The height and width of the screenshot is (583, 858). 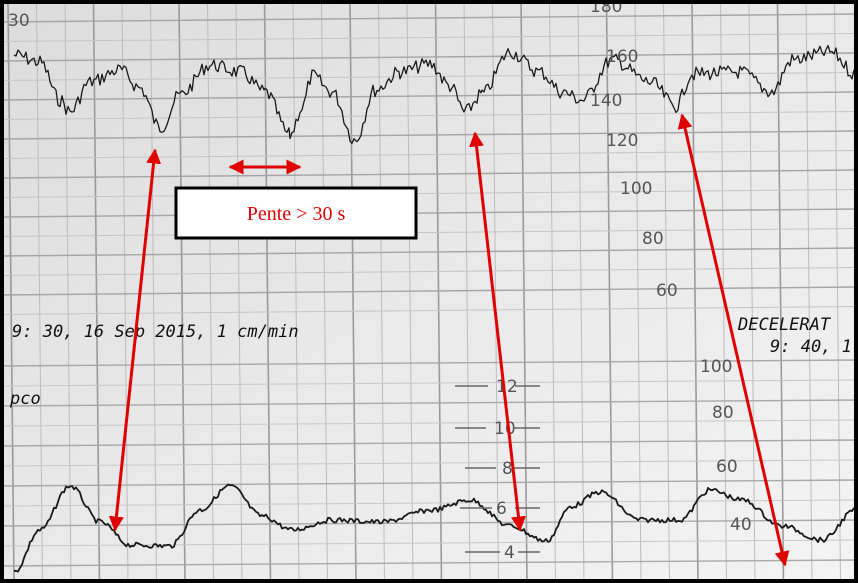 What do you see at coordinates (155, 332) in the screenshot?
I see `printout-header: 9: 30, 16 Sep 2015, 1 cm/min` at bounding box center [155, 332].